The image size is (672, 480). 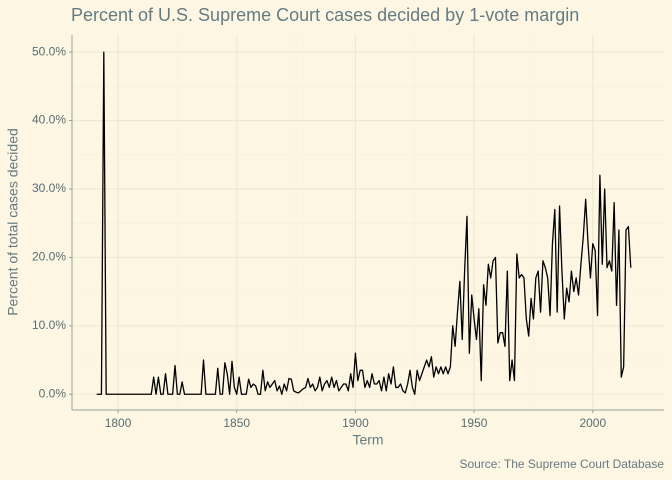 What do you see at coordinates (561, 464) in the screenshot?
I see `caption: Source: The Supreme Court Database` at bounding box center [561, 464].